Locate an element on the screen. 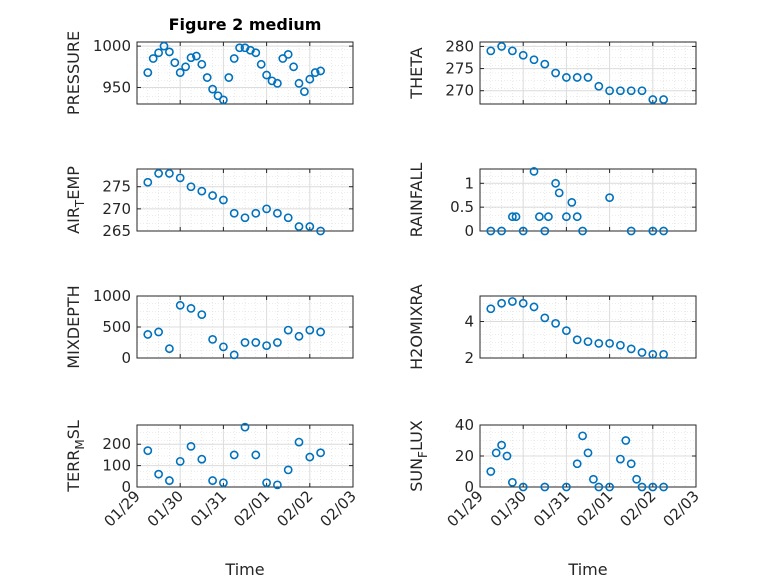 The height and width of the screenshot is (583, 778). y-tick-label: 1 is located at coordinates (469, 183).